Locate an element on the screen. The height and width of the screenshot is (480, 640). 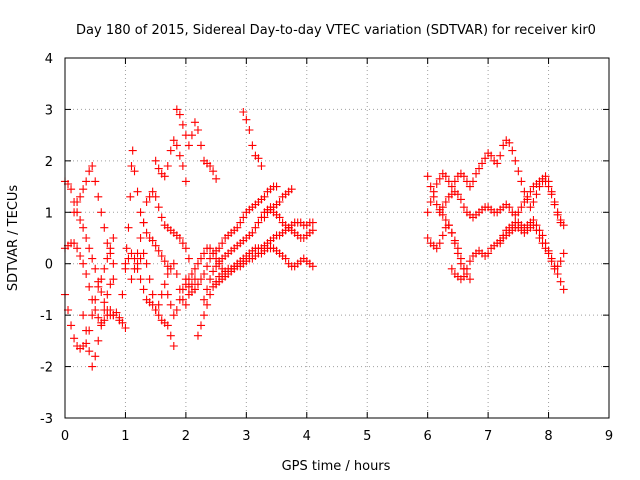
x-tick-label: 6 is located at coordinates (428, 436).